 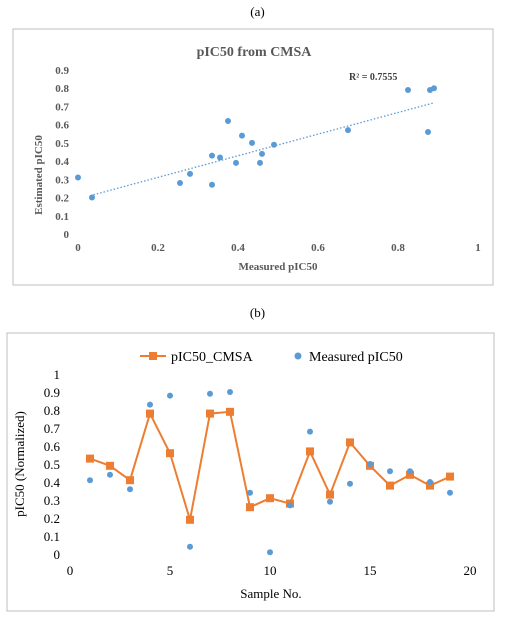 What do you see at coordinates (271, 357) in the screenshot?
I see `chart-b-legend: pIC50_CMSA Measured pIC50` at bounding box center [271, 357].